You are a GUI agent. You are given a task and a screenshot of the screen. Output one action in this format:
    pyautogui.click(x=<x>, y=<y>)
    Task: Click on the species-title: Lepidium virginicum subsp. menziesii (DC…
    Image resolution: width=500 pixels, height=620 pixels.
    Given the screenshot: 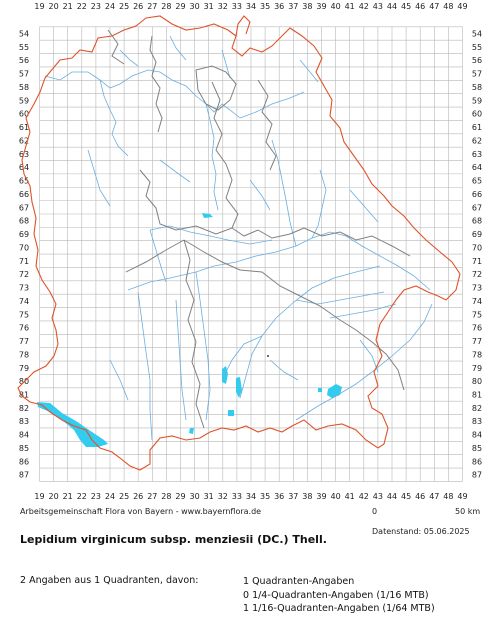 What is the action you would take?
    pyautogui.click(x=173, y=539)
    